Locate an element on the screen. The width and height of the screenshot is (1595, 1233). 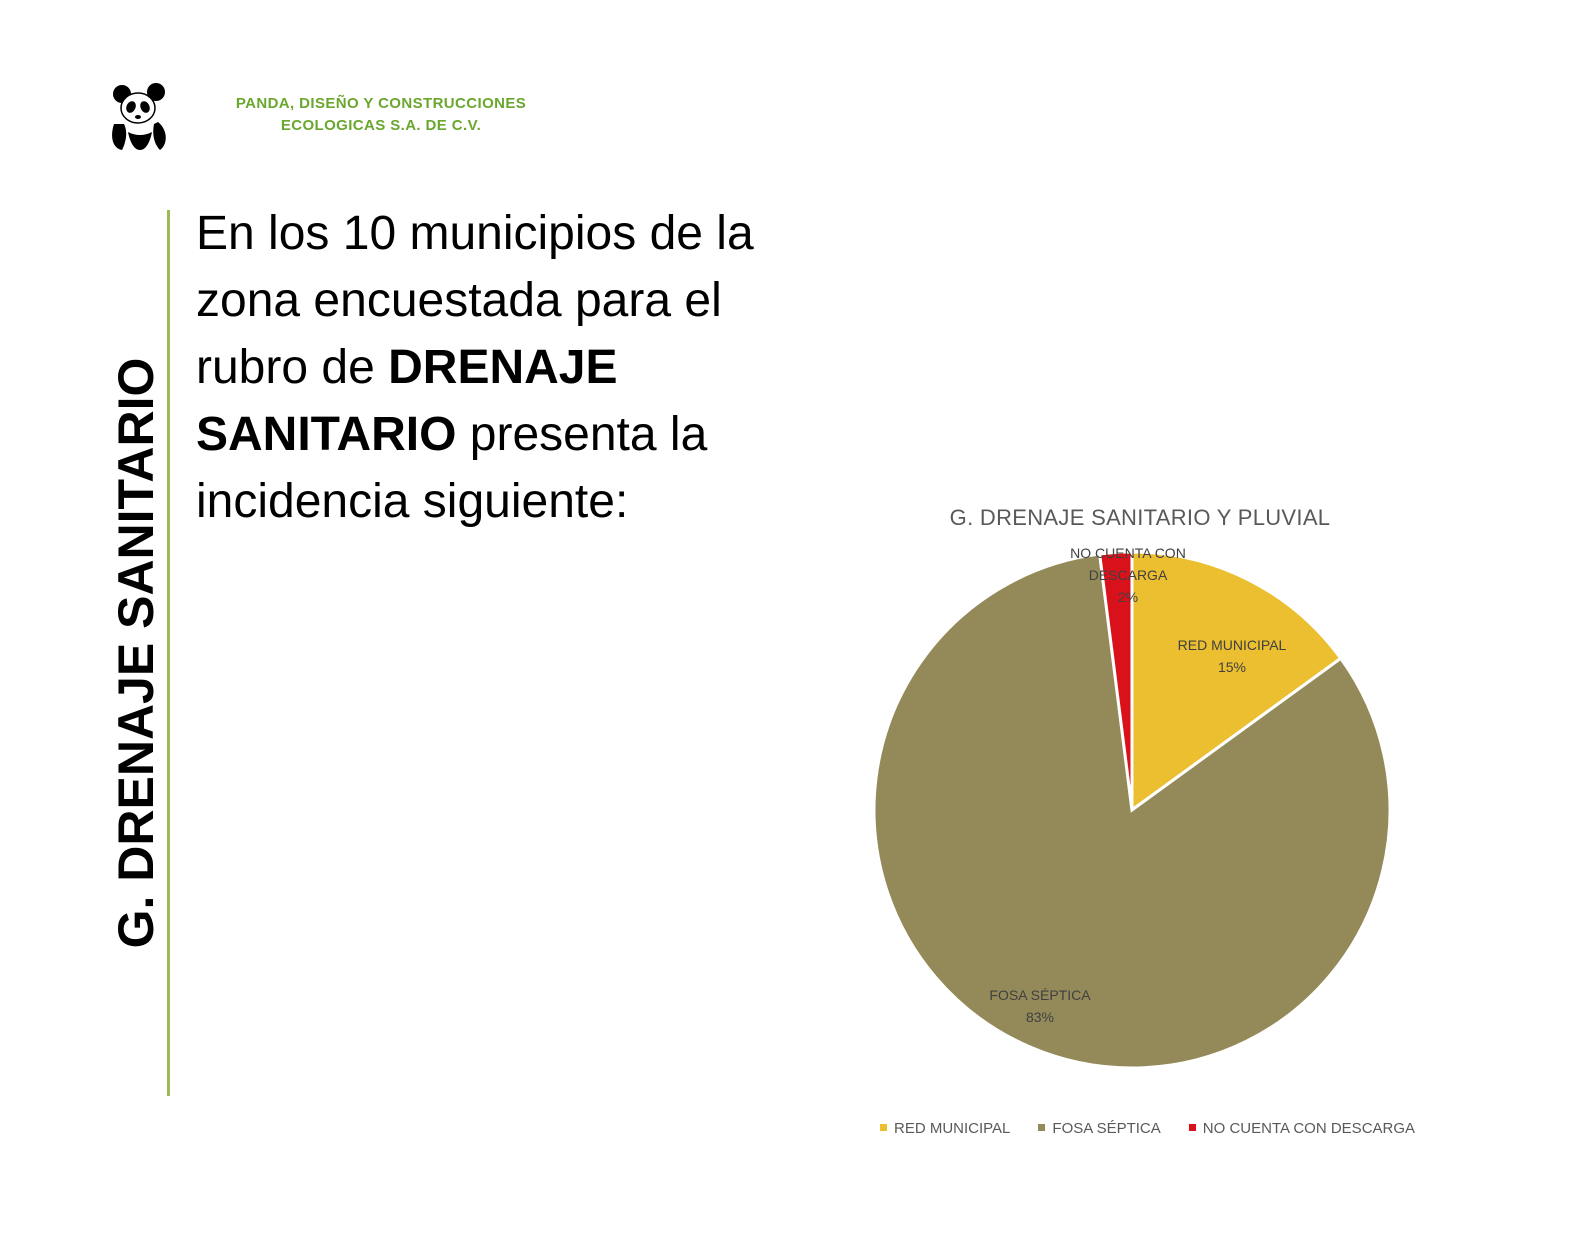
chart-title: G. DRENAJE SANITARIO Y PLUVIAL is located at coordinates (1140, 517).